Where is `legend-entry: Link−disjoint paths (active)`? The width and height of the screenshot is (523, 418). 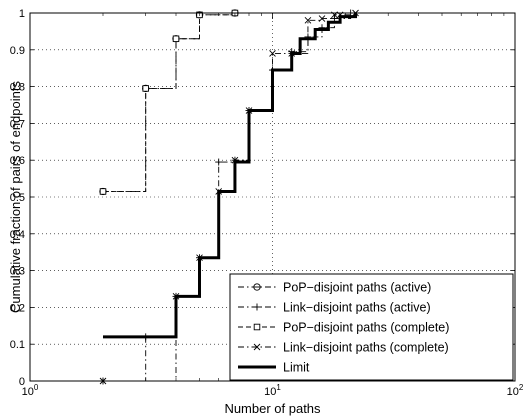
legend-entry: Link−disjoint paths (active) is located at coordinates (334, 308).